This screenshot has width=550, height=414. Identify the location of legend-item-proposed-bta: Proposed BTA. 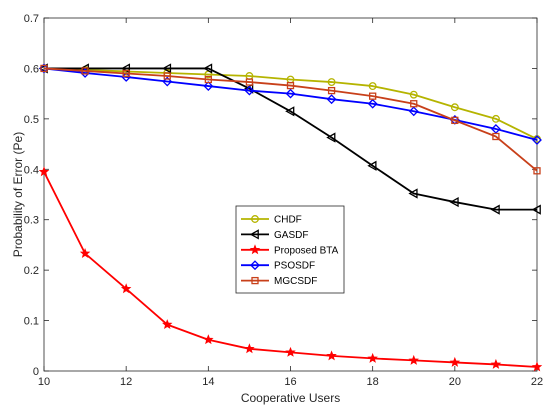
(290, 250).